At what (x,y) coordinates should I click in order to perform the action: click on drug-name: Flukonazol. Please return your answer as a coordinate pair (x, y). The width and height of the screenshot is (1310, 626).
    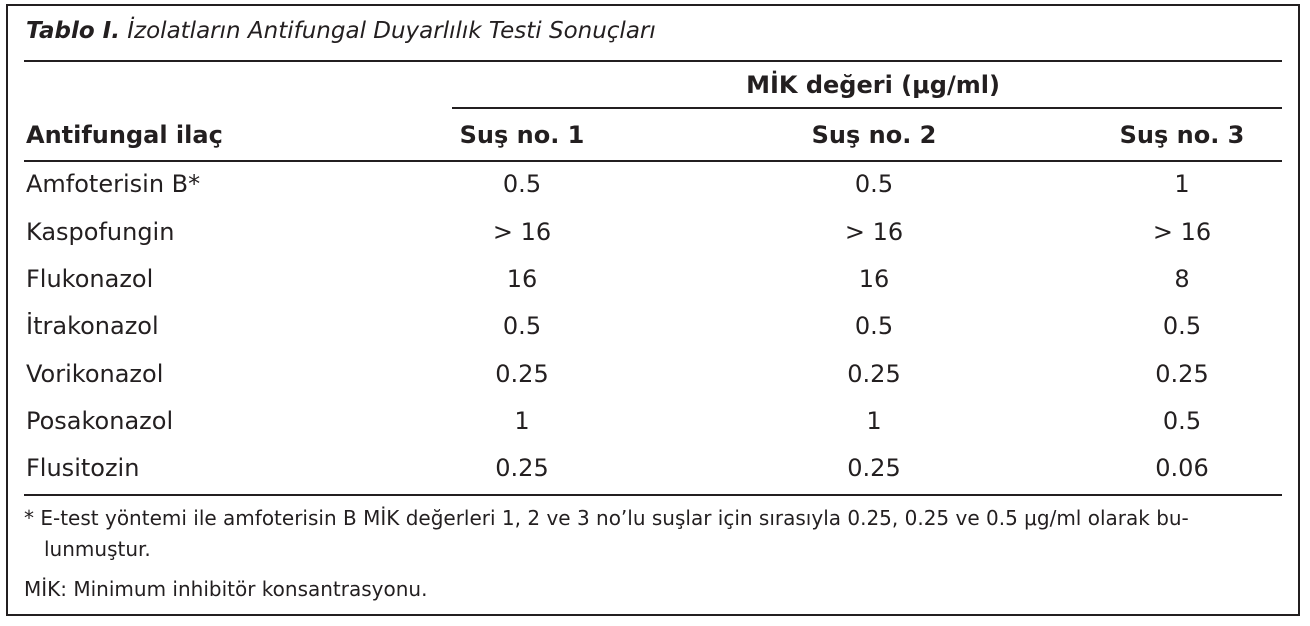
    Looking at the image, I should click on (90, 279).